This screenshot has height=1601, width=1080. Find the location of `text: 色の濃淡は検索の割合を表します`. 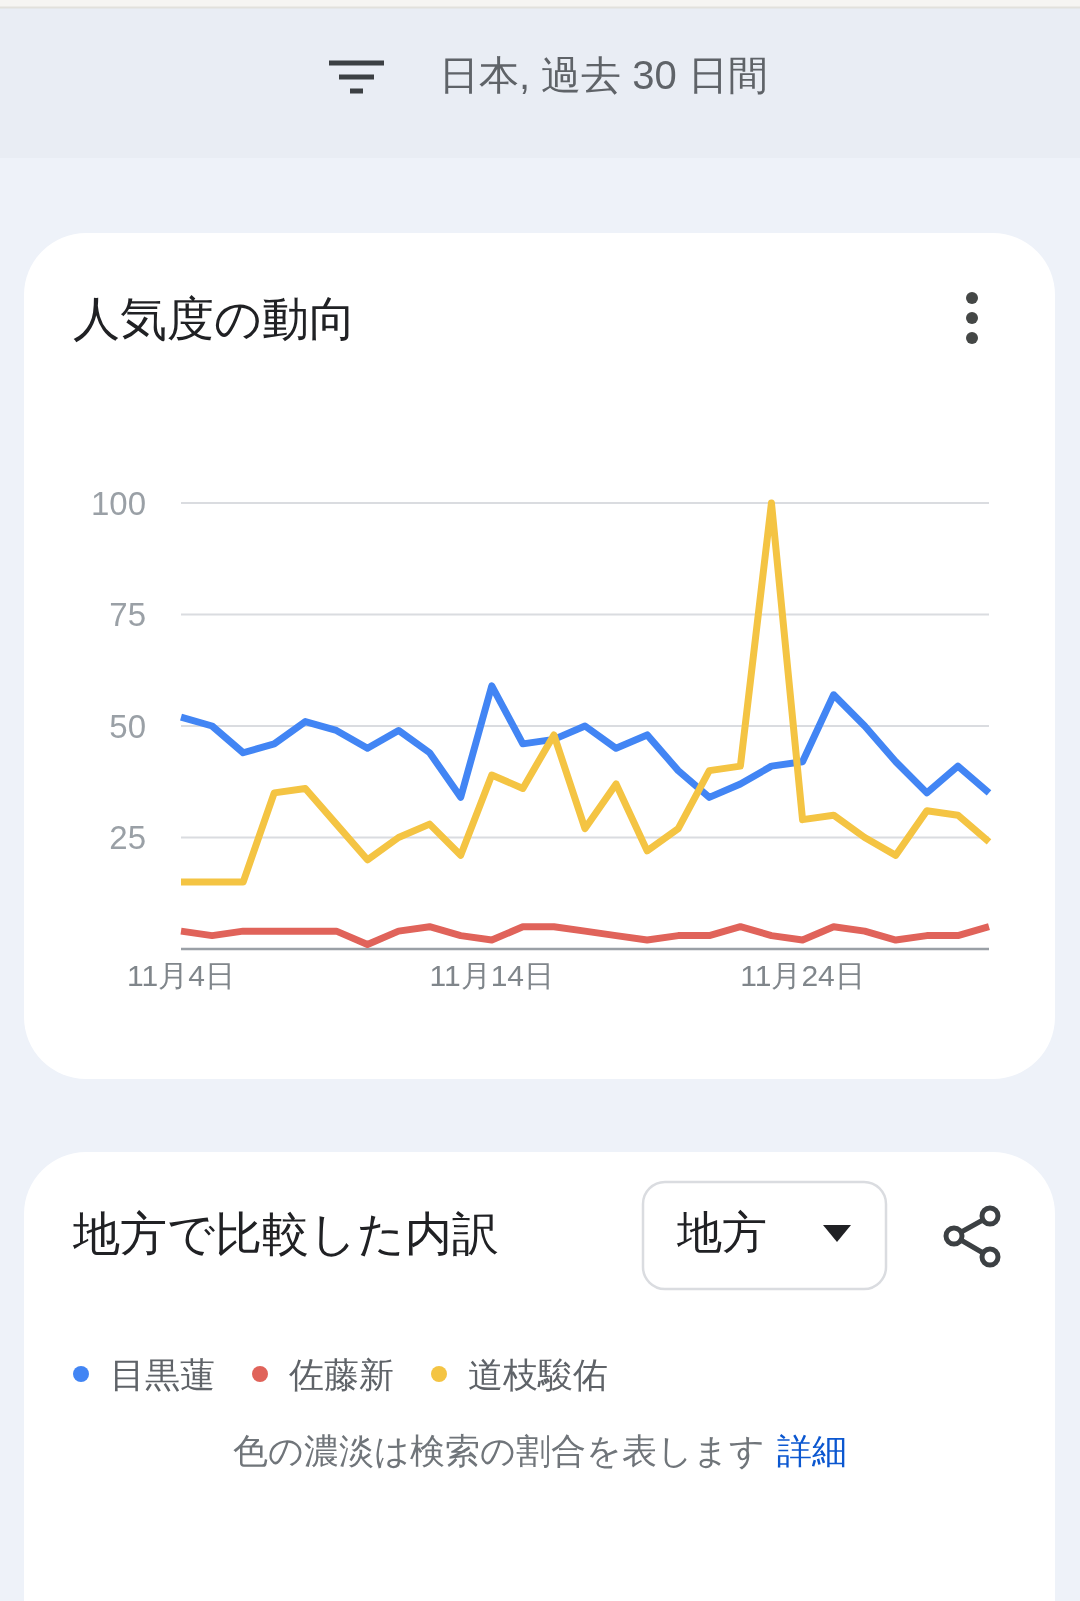

text: 色の濃淡は検索の割合を表します is located at coordinates (499, 1450).